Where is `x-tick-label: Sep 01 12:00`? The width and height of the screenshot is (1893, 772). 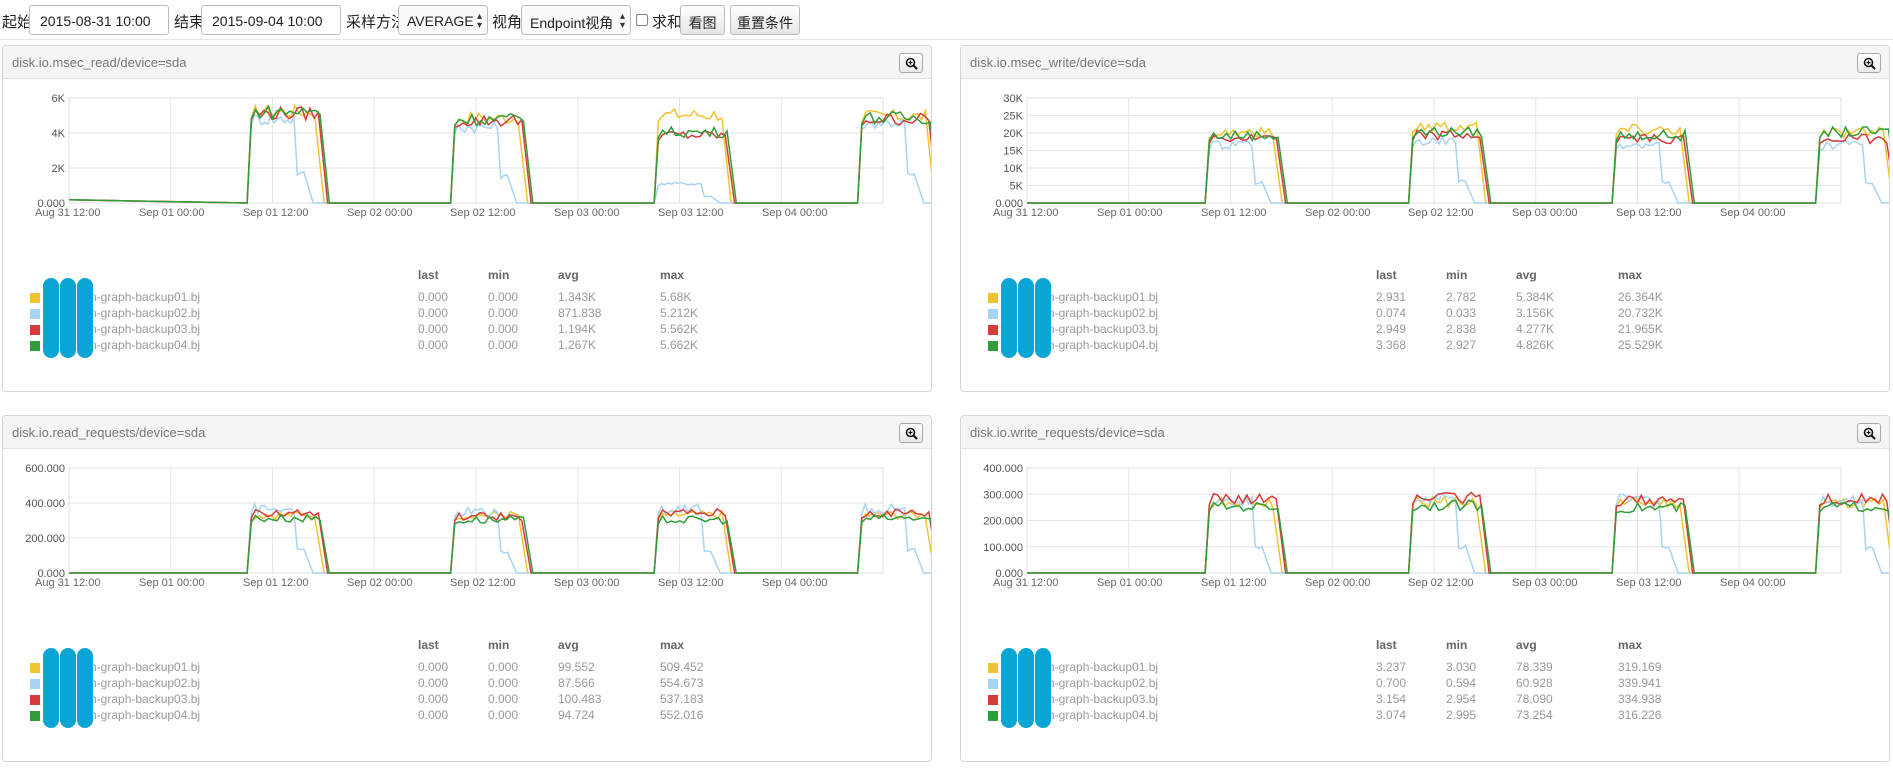 x-tick-label: Sep 01 12:00 is located at coordinates (1233, 213).